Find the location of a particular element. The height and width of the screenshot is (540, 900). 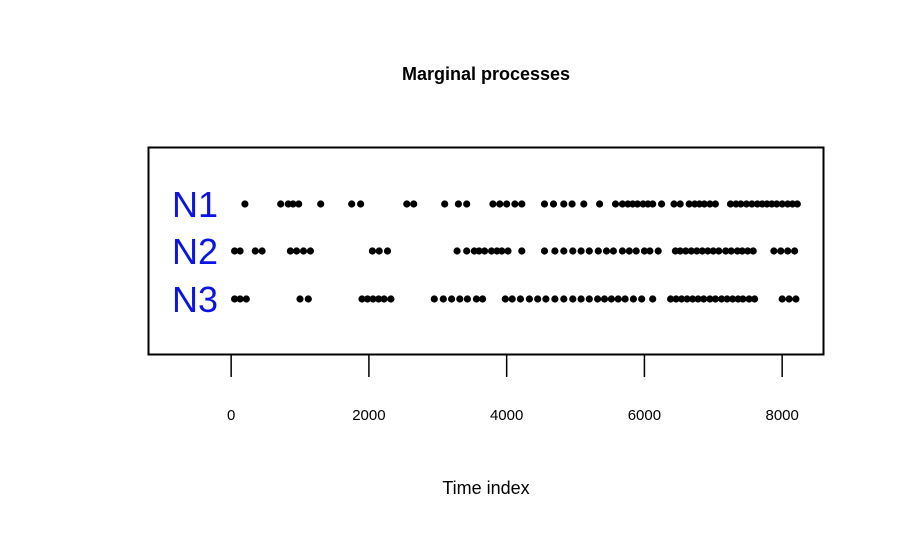

x-tick-label: 0 is located at coordinates (231, 415).